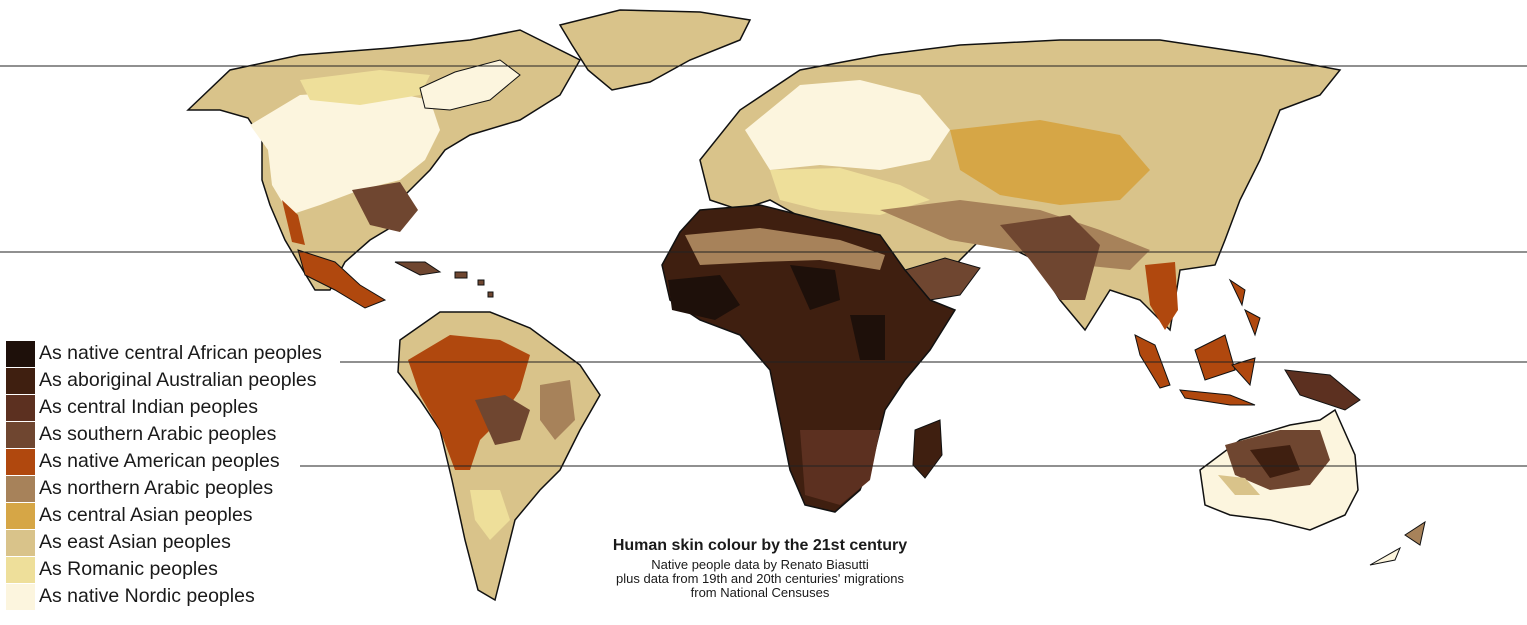  What do you see at coordinates (128, 569) in the screenshot?
I see `legend-label: As Romanic peoples` at bounding box center [128, 569].